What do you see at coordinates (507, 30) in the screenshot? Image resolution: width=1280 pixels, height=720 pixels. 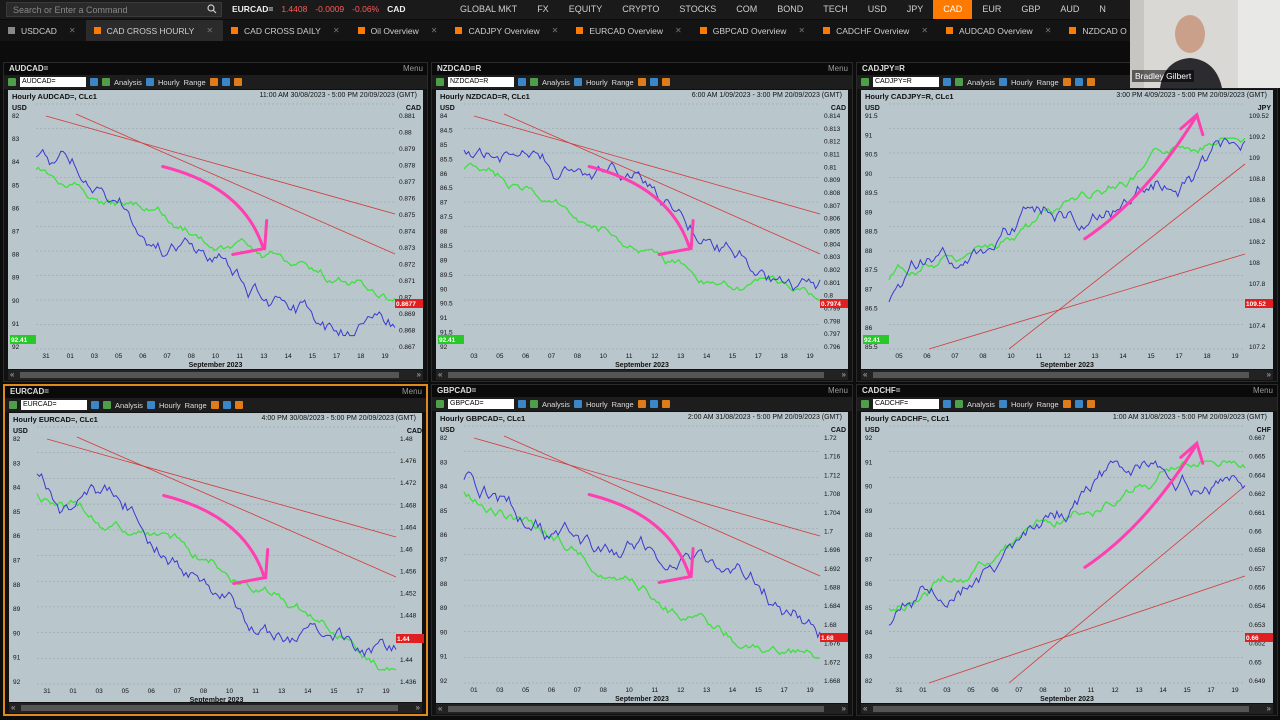 I see `workspace-tab: CADJPY Overview ✕` at bounding box center [507, 30].